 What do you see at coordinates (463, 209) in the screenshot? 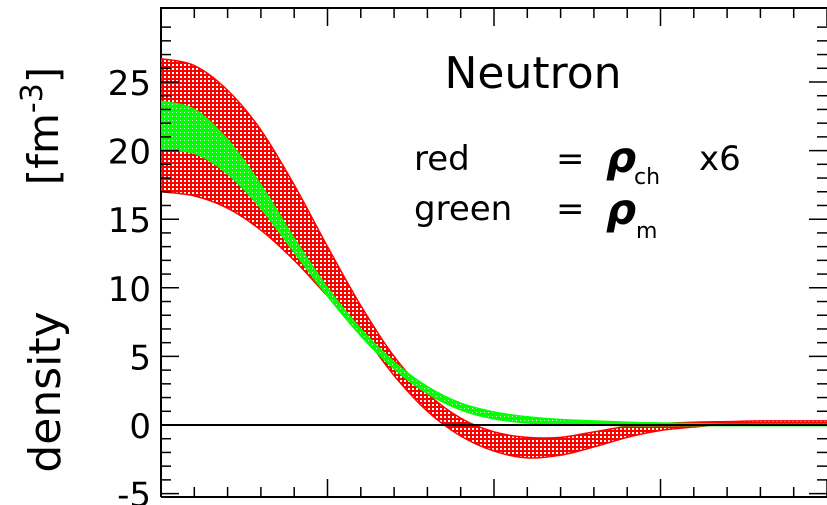
I see `legend-green-label: green` at bounding box center [463, 209].